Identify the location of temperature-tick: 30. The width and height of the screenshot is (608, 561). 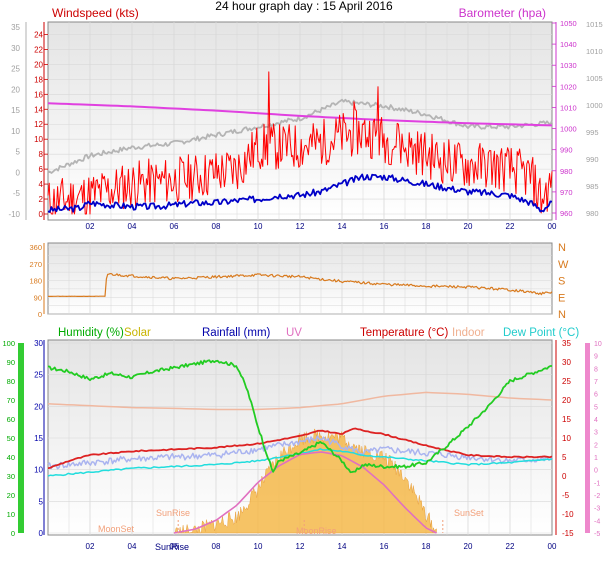
(566, 362).